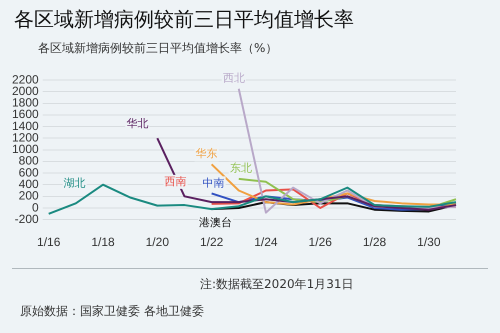 The width and height of the screenshot is (500, 333). I want to click on y-tick-label: 600, so click(29, 172).